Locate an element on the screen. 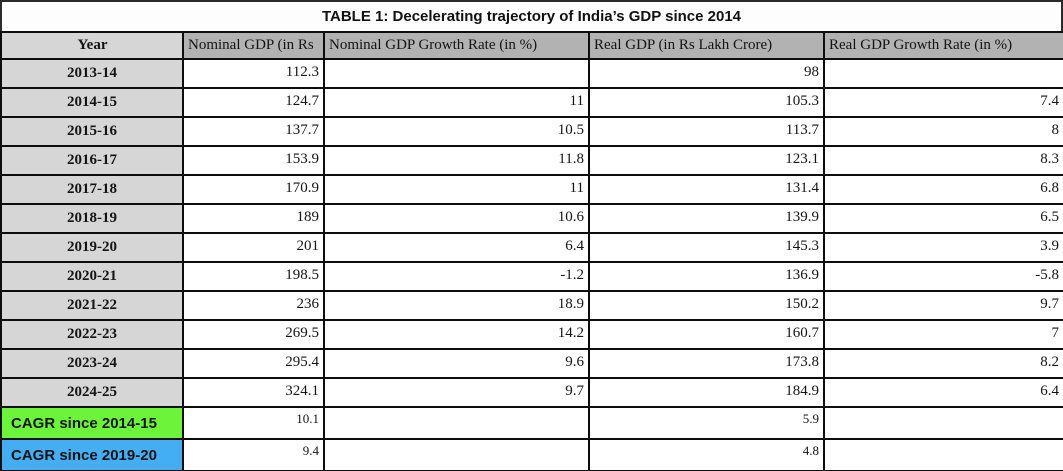 The width and height of the screenshot is (1063, 471). real-gdp-growth-value is located at coordinates (943, 73).